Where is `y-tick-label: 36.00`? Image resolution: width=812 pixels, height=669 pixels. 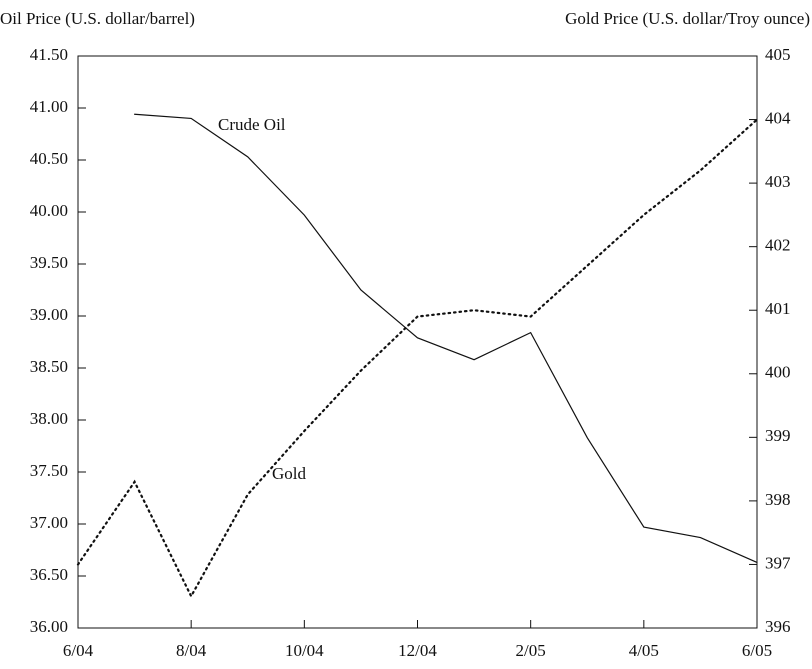 y-tick-label: 36.00 is located at coordinates (49, 626).